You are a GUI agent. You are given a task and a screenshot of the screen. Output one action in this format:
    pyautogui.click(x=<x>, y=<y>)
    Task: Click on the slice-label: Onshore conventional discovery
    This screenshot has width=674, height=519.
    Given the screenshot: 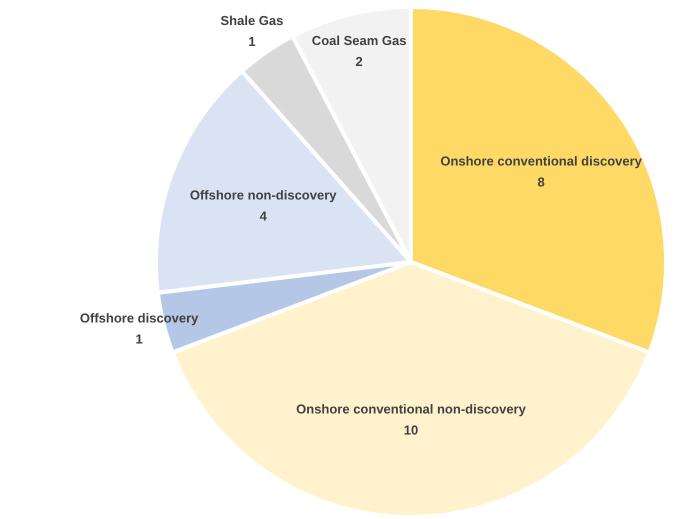 What is the action you would take?
    pyautogui.click(x=541, y=161)
    